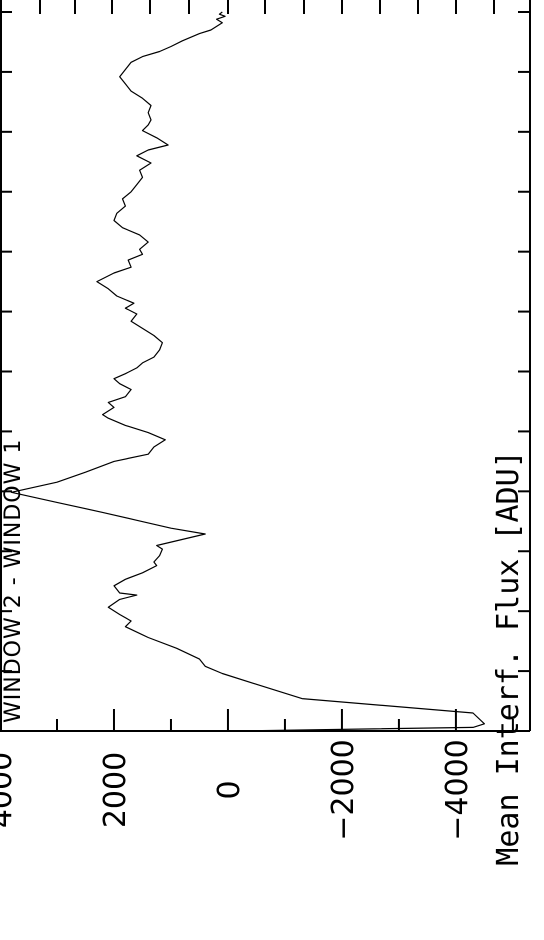  I want to click on y-tick-label: −4000, so click(457, 789).